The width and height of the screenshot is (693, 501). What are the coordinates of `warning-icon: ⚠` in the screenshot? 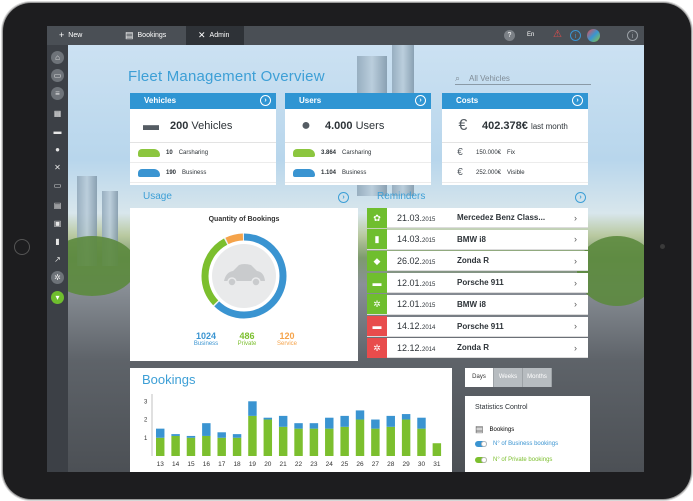 It's located at (557, 34).